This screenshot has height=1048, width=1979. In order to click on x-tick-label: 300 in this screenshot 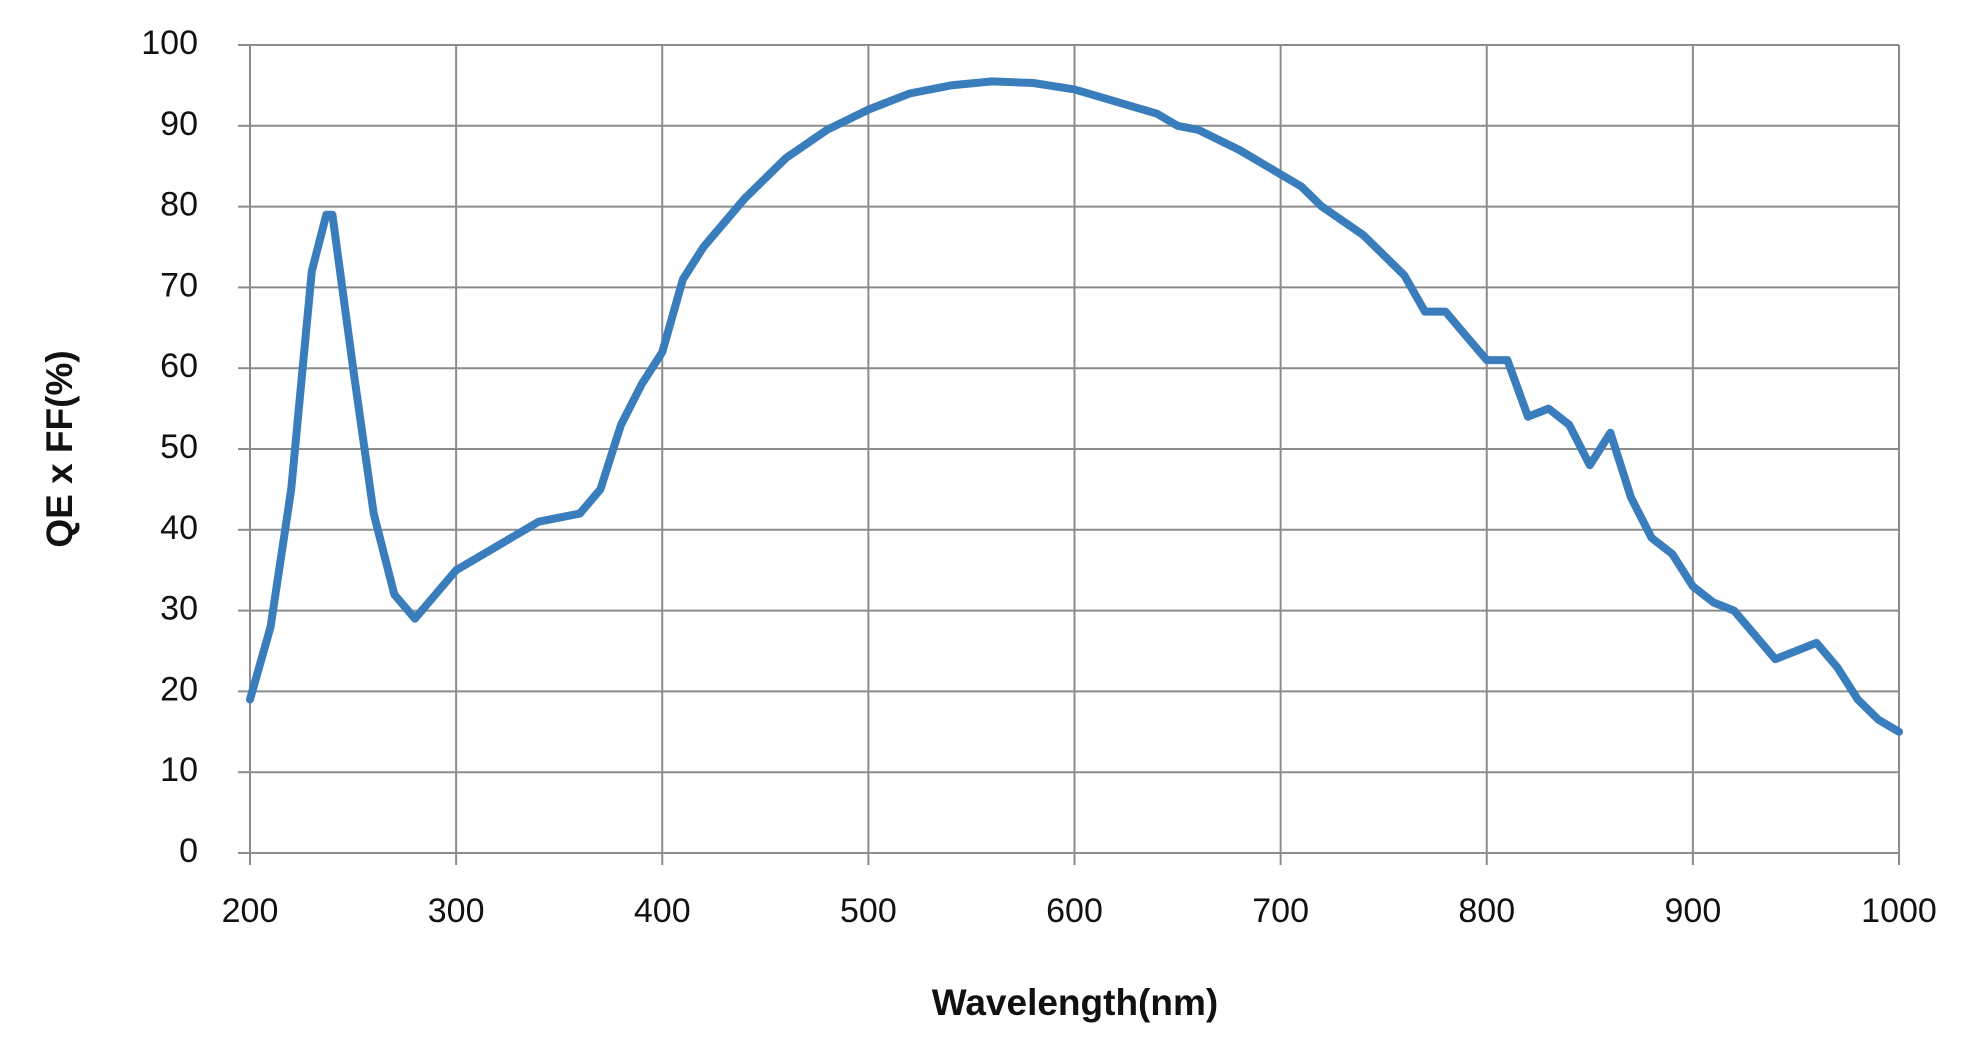, I will do `click(456, 911)`.